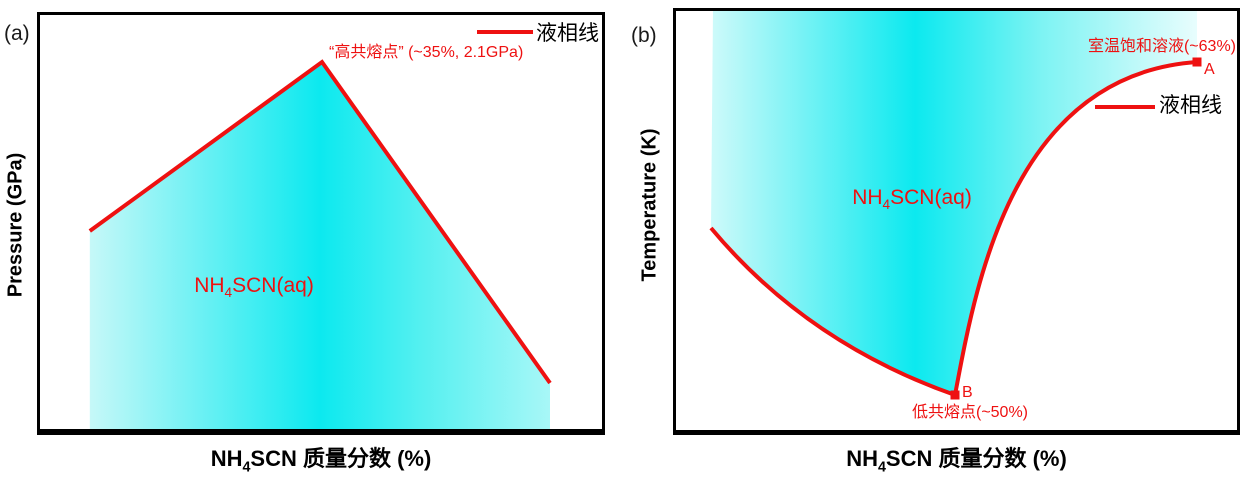  What do you see at coordinates (649, 205) in the screenshot?
I see `panel-b-y-axis-label: Temperature (K)` at bounding box center [649, 205].